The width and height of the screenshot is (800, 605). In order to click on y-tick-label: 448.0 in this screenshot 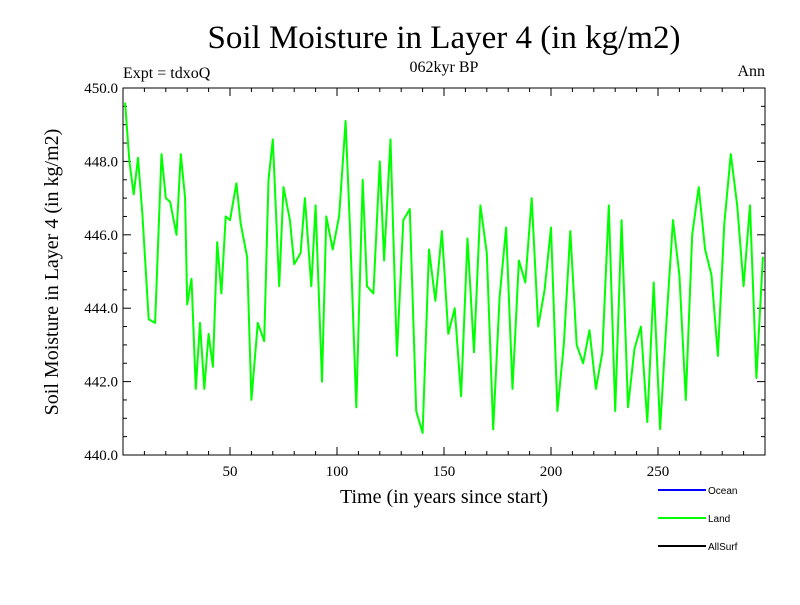, I will do `click(101, 162)`.